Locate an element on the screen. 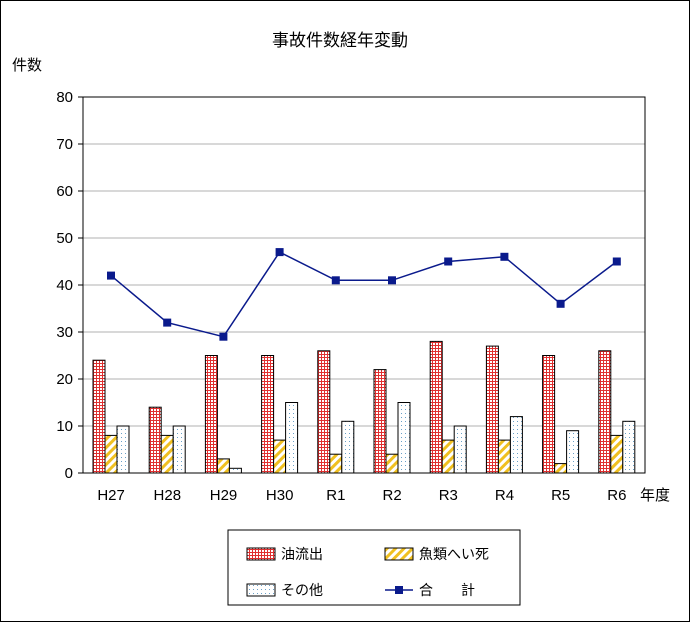 This screenshot has width=690, height=622. total-point-H30 is located at coordinates (279, 252).